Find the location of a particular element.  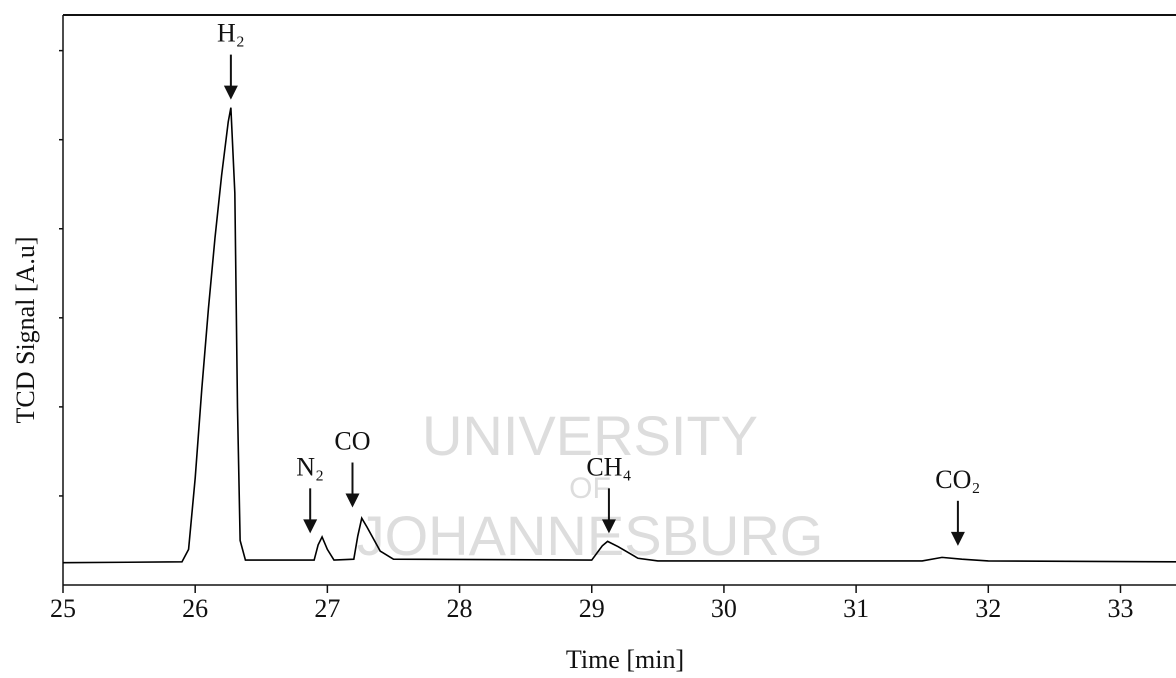

y-axis-label: TCD Signal [A.u] is located at coordinates (25, 329).